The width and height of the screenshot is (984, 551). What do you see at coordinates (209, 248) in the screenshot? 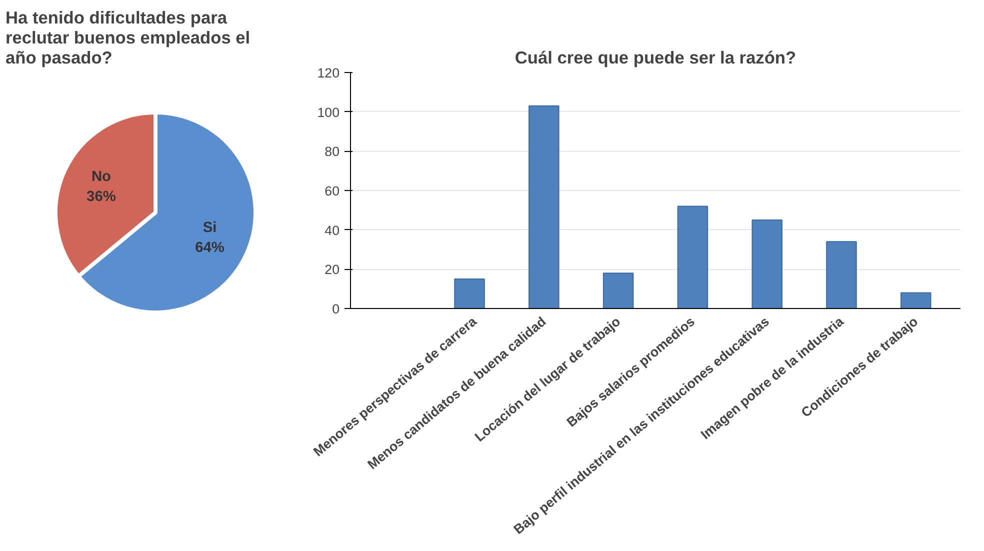
I see `data-label: 64%` at bounding box center [209, 248].